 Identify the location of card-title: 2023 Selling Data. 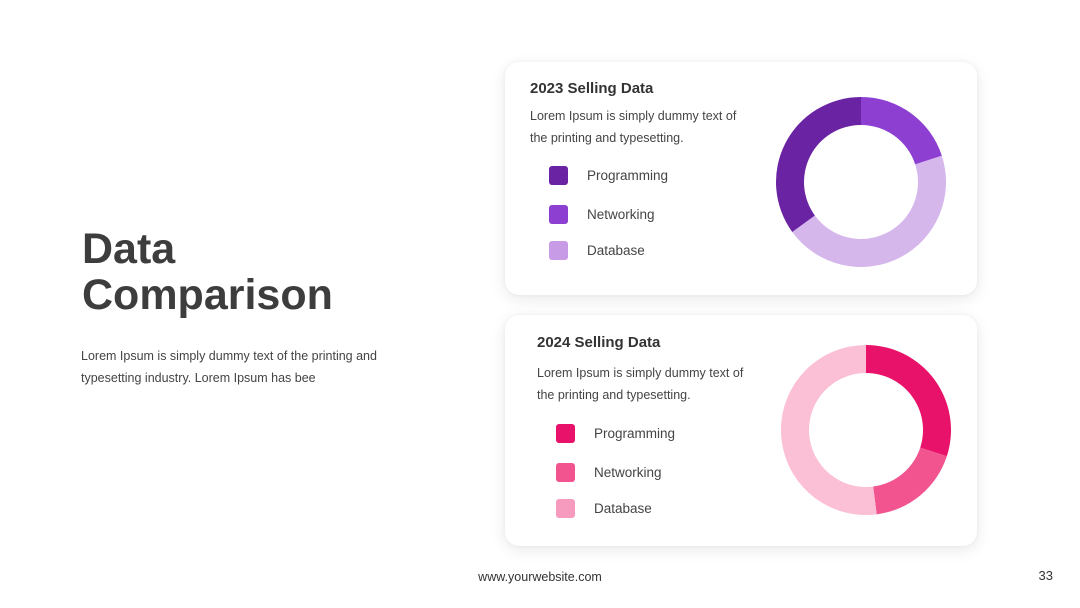
(592, 88).